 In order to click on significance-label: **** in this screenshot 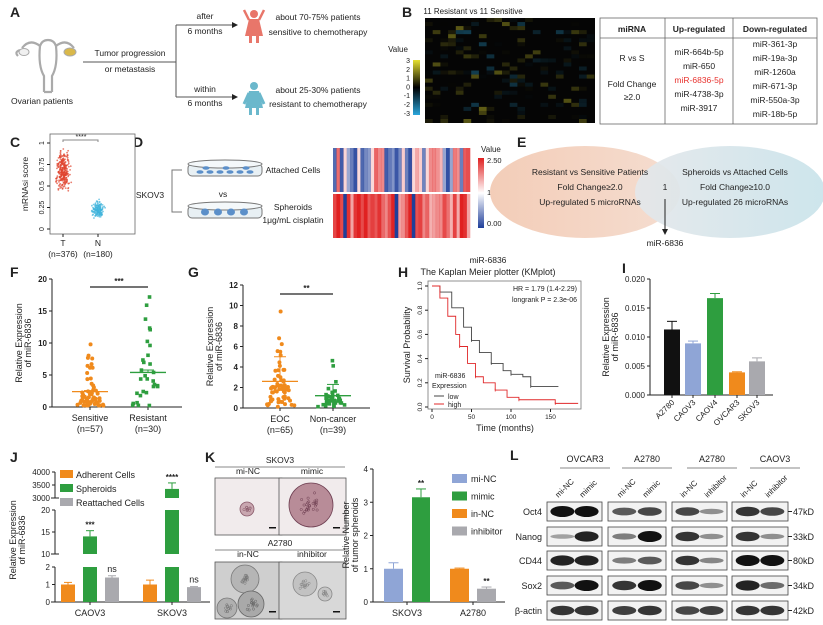, I will do `click(172, 477)`.